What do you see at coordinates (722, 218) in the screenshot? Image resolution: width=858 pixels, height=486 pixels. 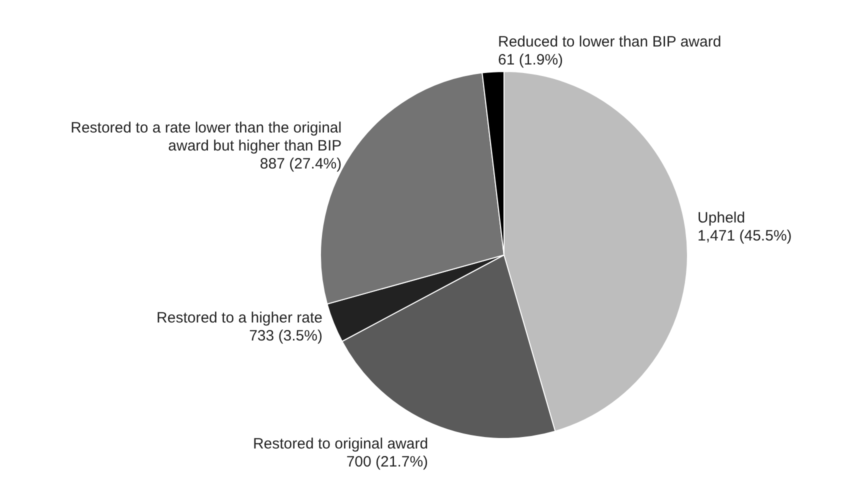 I see `slice-label: Upheld` at bounding box center [722, 218].